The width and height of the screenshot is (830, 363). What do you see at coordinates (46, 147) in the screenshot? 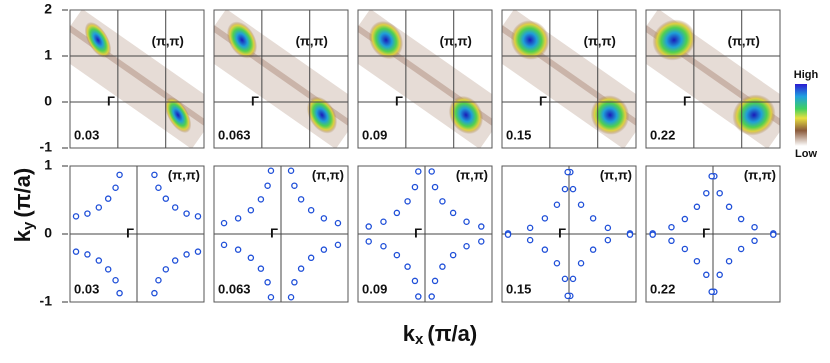
I see `y-tick-label: -1` at bounding box center [46, 147].